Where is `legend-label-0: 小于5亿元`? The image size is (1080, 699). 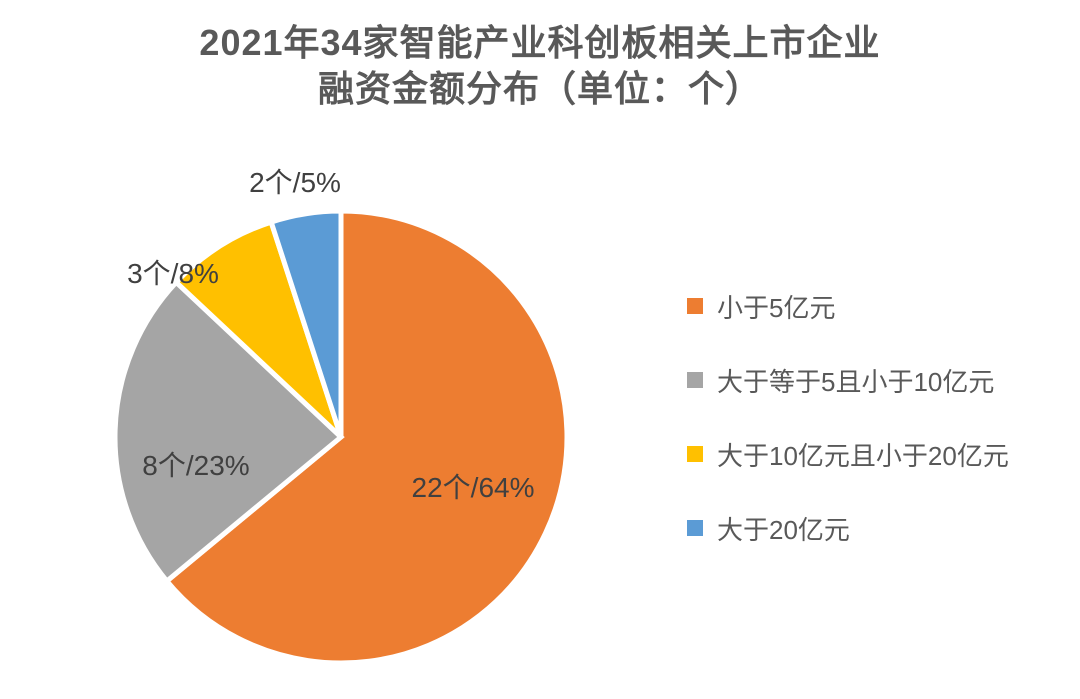 legend-label-0: 小于5亿元 is located at coordinates (776, 307).